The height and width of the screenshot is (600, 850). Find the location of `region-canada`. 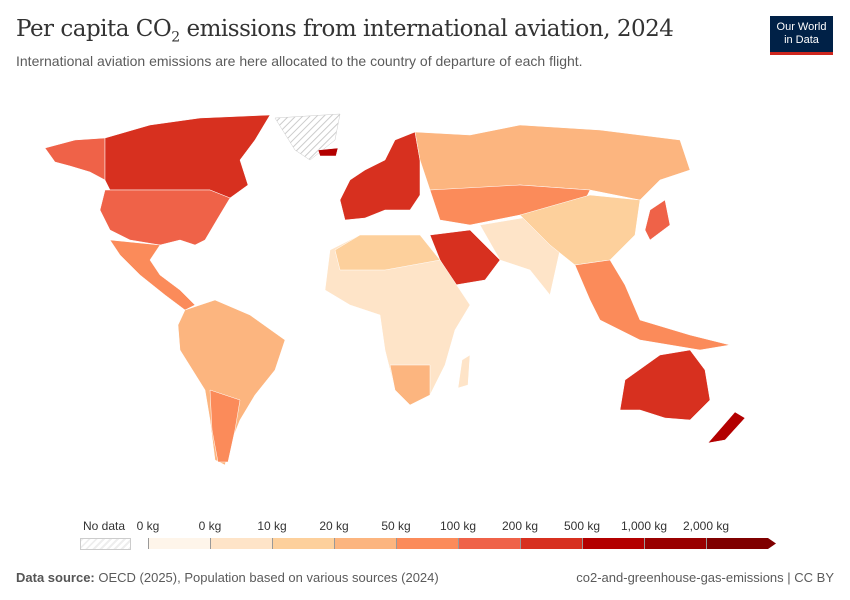

region-canada is located at coordinates (187, 156).